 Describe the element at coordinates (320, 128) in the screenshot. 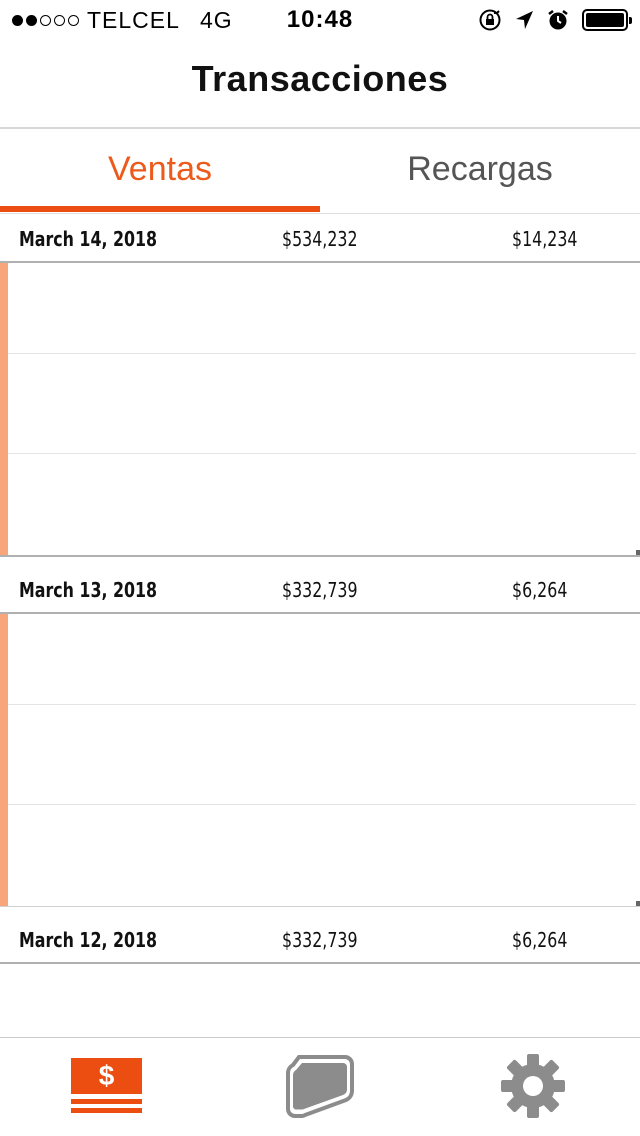

I see `nav-divider` at that location.